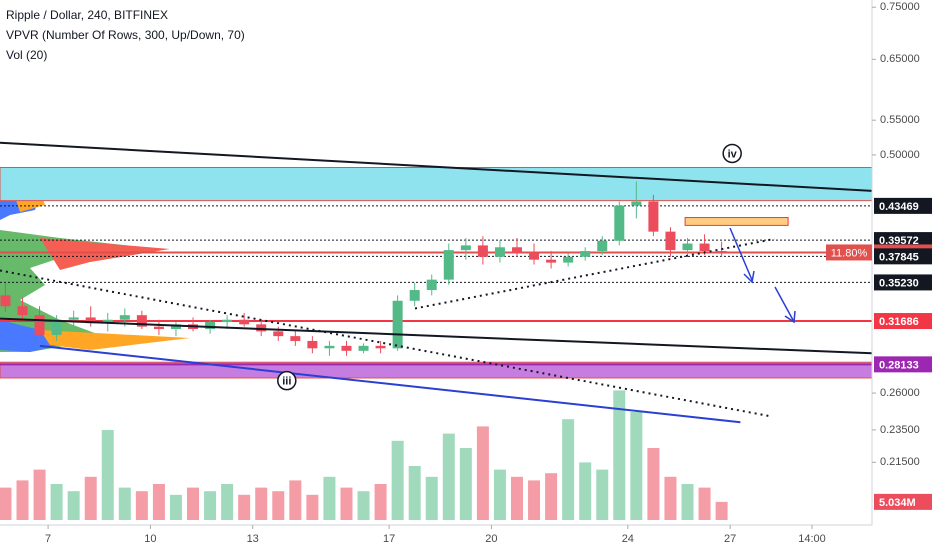  Describe the element at coordinates (389, 539) in the screenshot. I see `x-tick-label: 17` at that location.